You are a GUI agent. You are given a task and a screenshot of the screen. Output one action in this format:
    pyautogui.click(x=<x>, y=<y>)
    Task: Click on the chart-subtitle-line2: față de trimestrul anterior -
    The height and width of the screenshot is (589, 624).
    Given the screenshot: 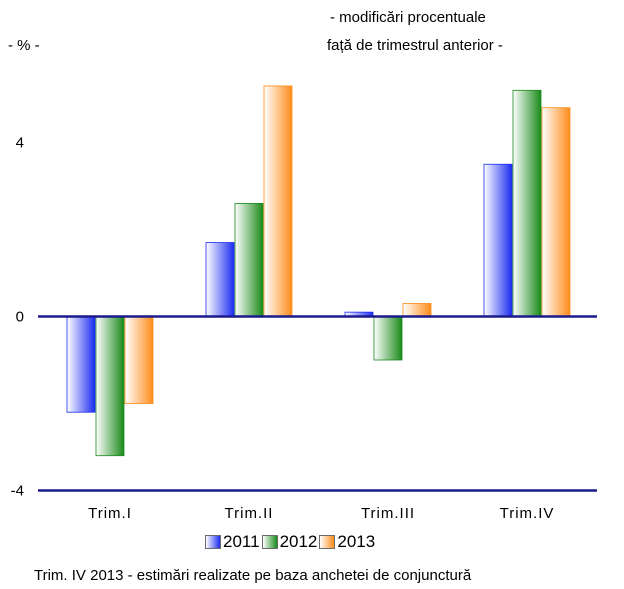 What is the action you would take?
    pyautogui.click(x=415, y=45)
    